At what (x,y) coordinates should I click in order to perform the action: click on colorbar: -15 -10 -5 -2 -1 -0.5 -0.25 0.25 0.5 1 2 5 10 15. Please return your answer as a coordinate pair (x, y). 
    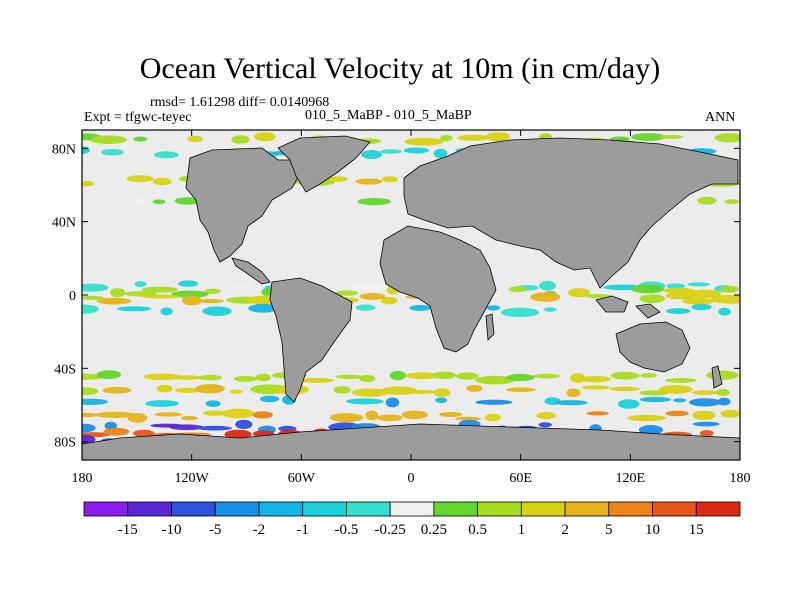
    Looking at the image, I should click on (412, 519).